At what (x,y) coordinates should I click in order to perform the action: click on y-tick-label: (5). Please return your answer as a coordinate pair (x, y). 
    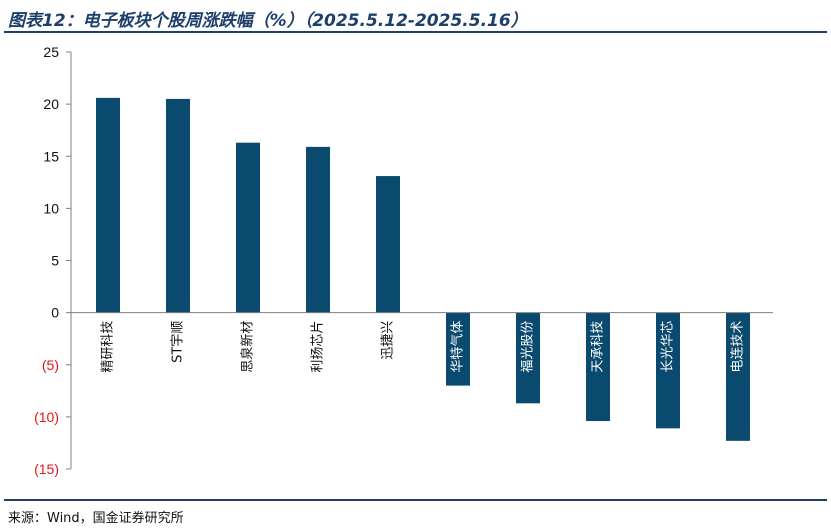
    Looking at the image, I should click on (50, 365).